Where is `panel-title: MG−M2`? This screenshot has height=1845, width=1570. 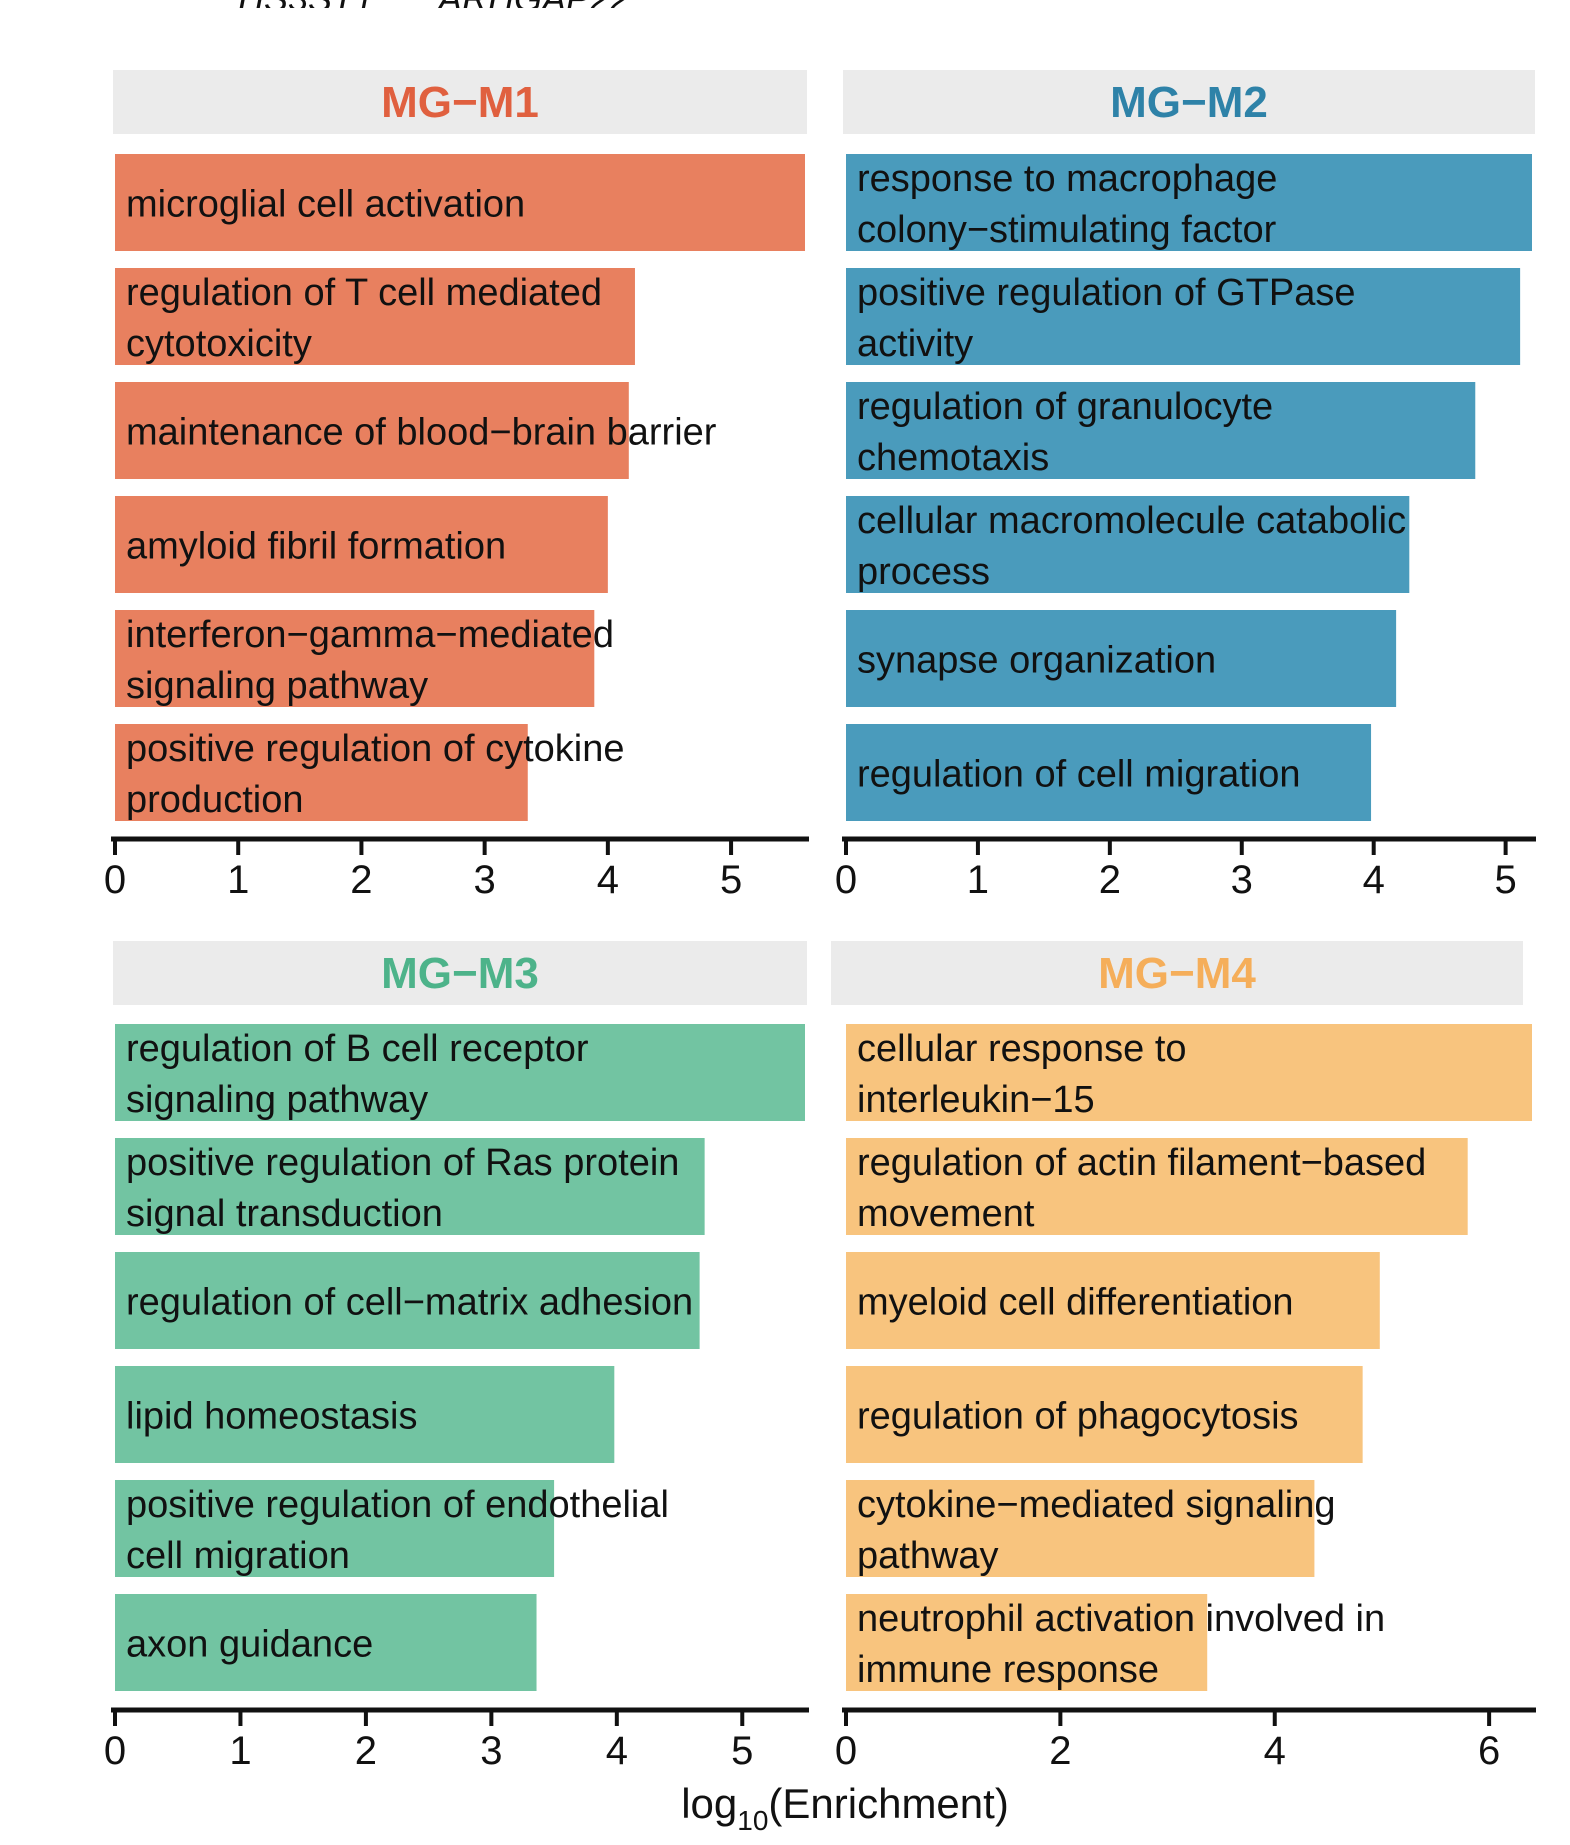
panel-title: MG−M2 is located at coordinates (1189, 102).